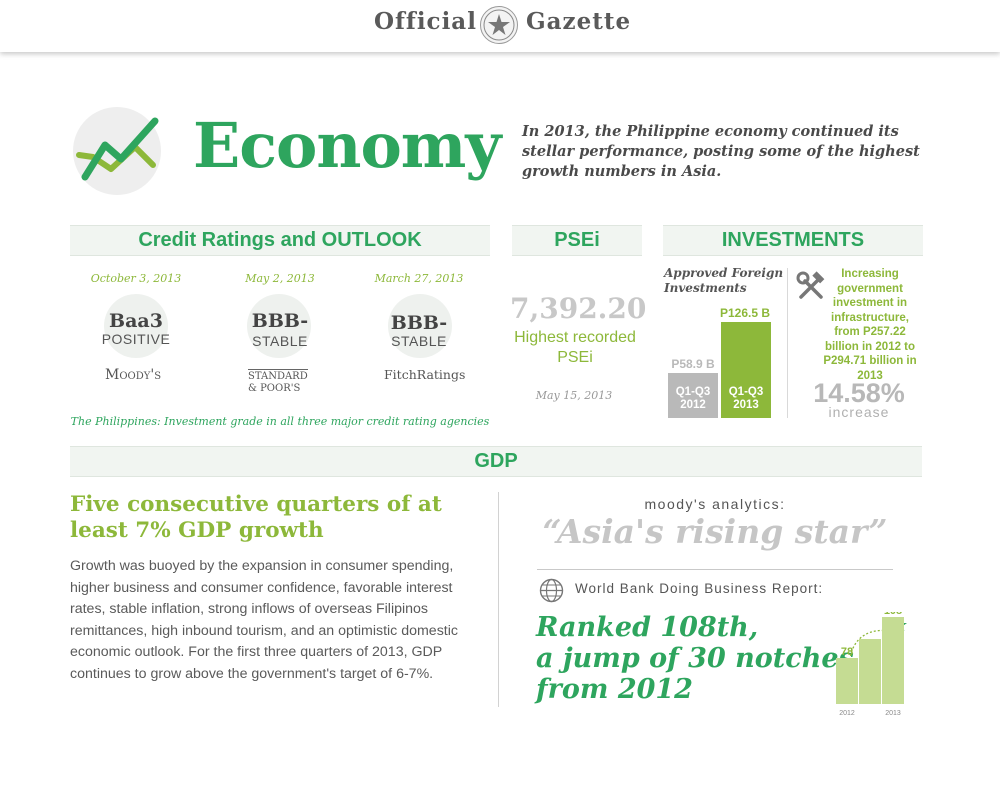 Image resolution: width=1000 pixels, height=788 pixels. I want to click on increase-percent: 14.58%, so click(859, 393).